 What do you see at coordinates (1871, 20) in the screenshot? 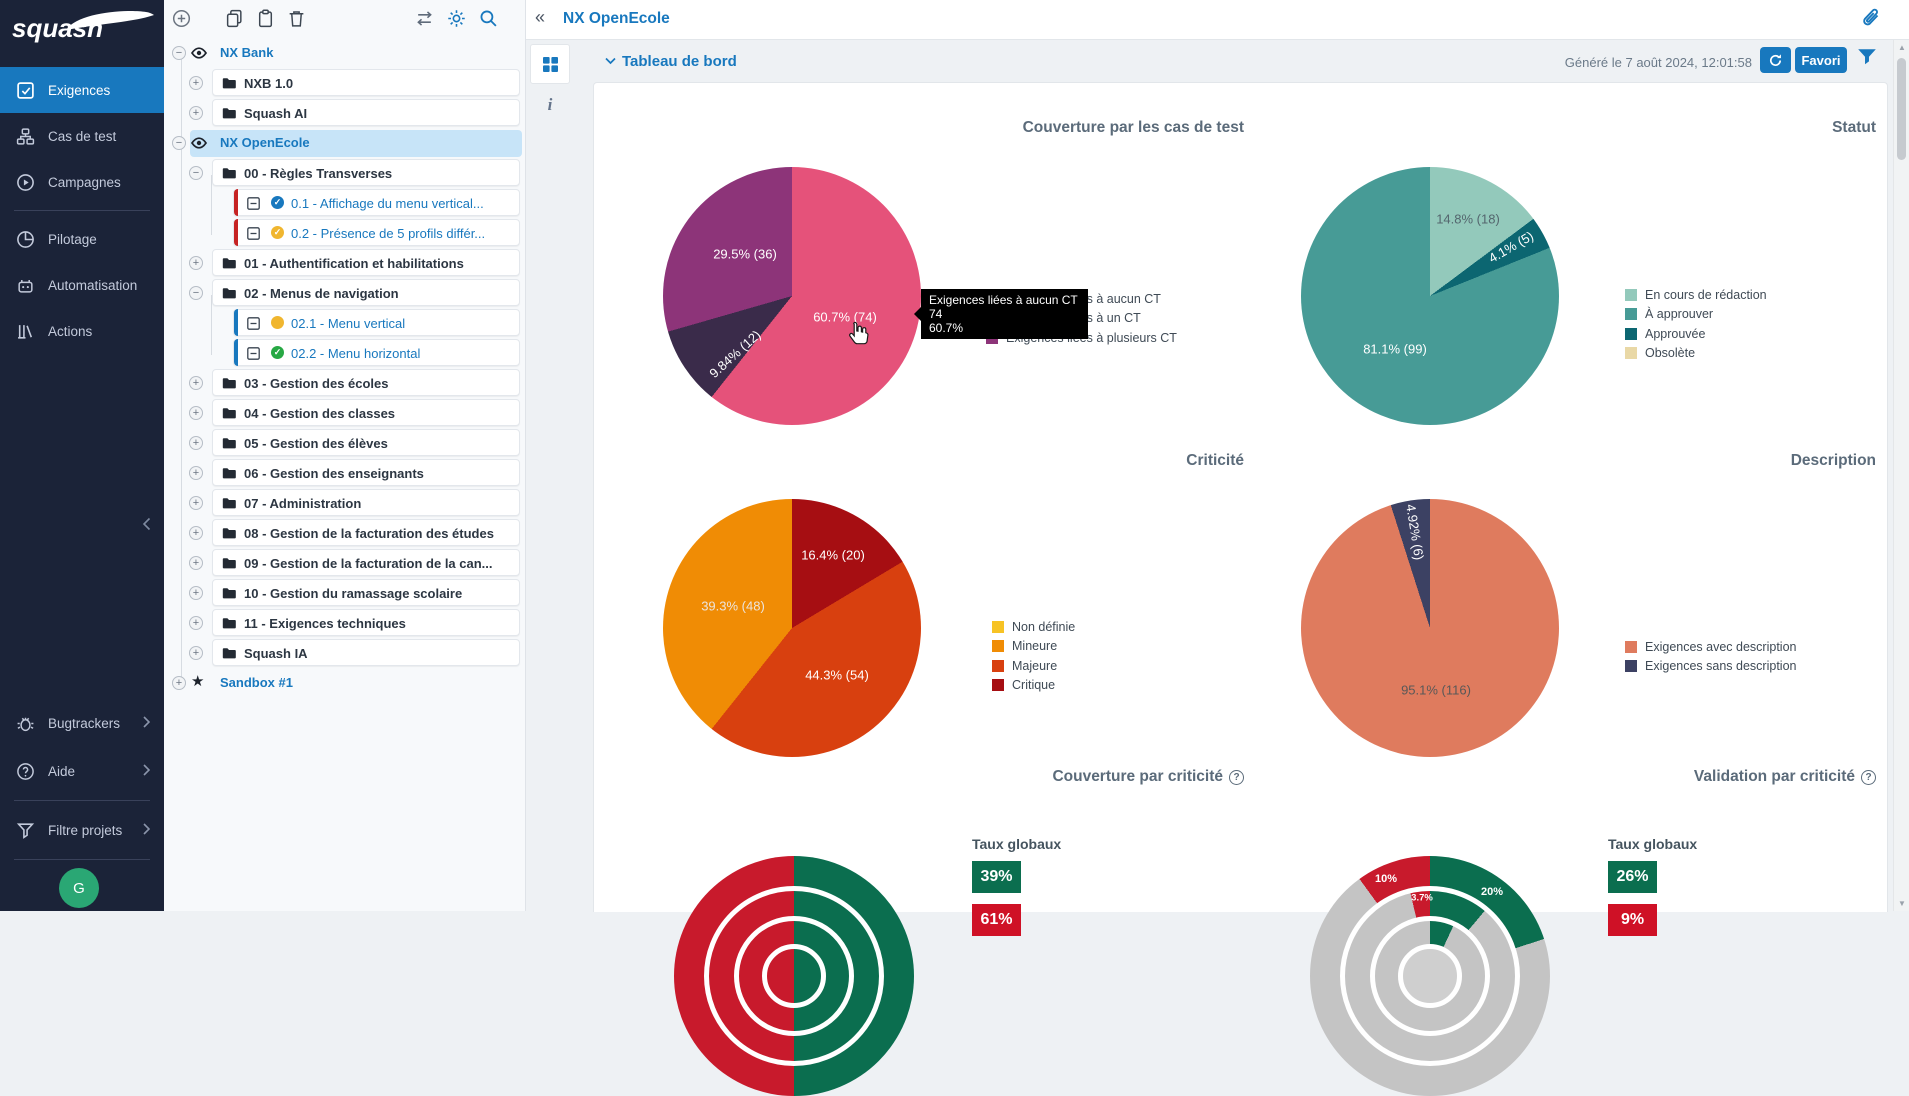
I see `attachment-paperclip-icon` at bounding box center [1871, 20].